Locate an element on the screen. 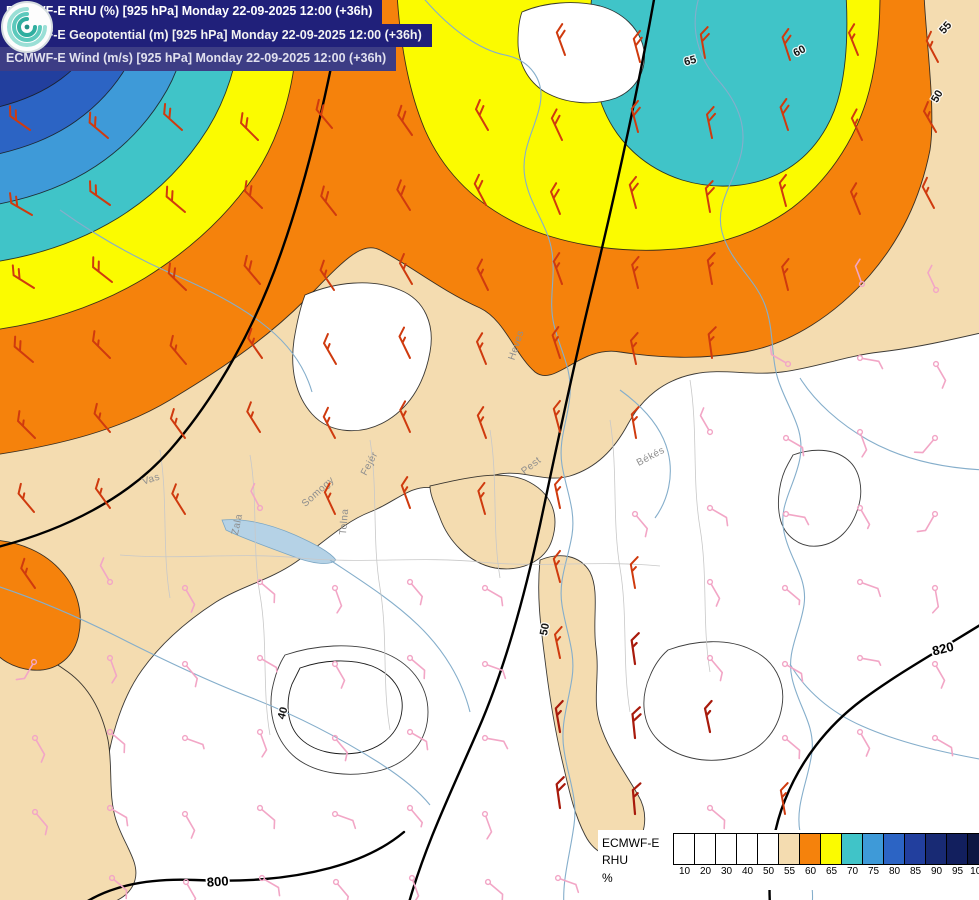  rh-fill-50-55-sw is located at coordinates (68, 770).